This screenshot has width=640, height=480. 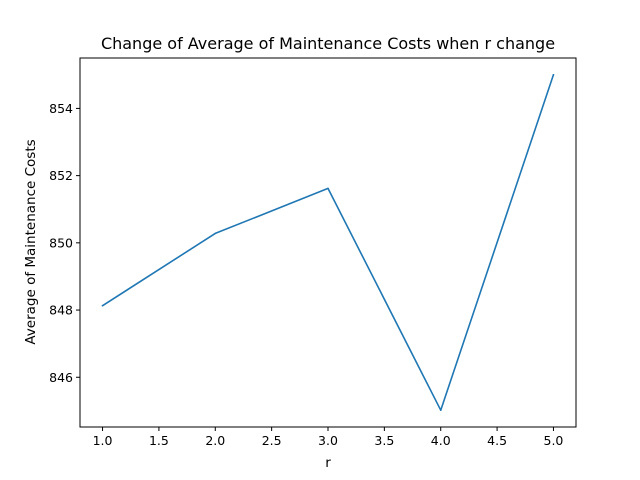 I want to click on x-tick-label: 4.0, so click(x=441, y=440).